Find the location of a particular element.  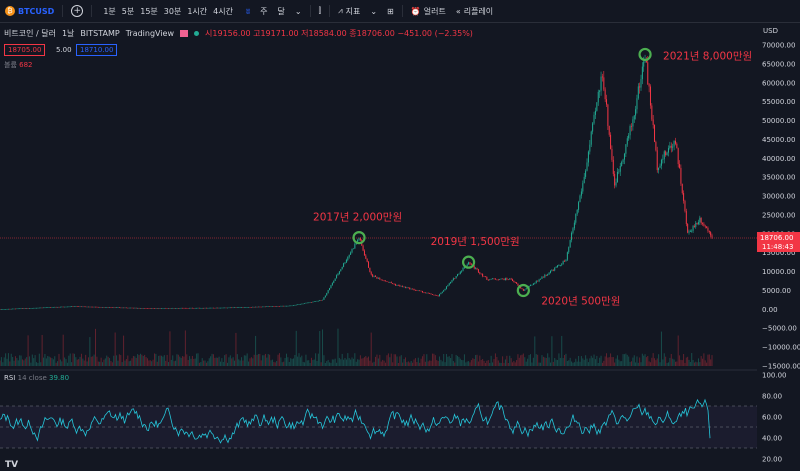

bars-style-button: ʬ is located at coordinates (248, 11).